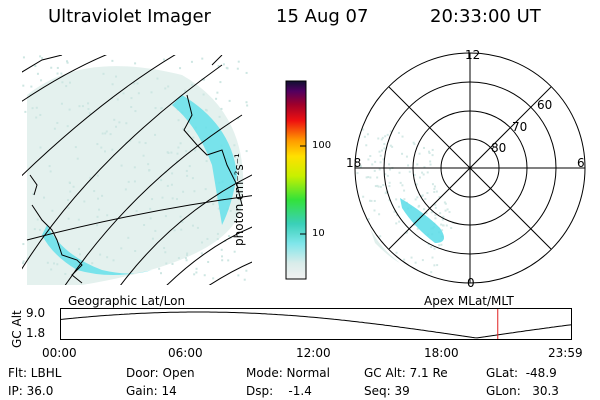  I want to click on colorbar-label: photon cm⁻²s⁻¹, so click(239, 199).